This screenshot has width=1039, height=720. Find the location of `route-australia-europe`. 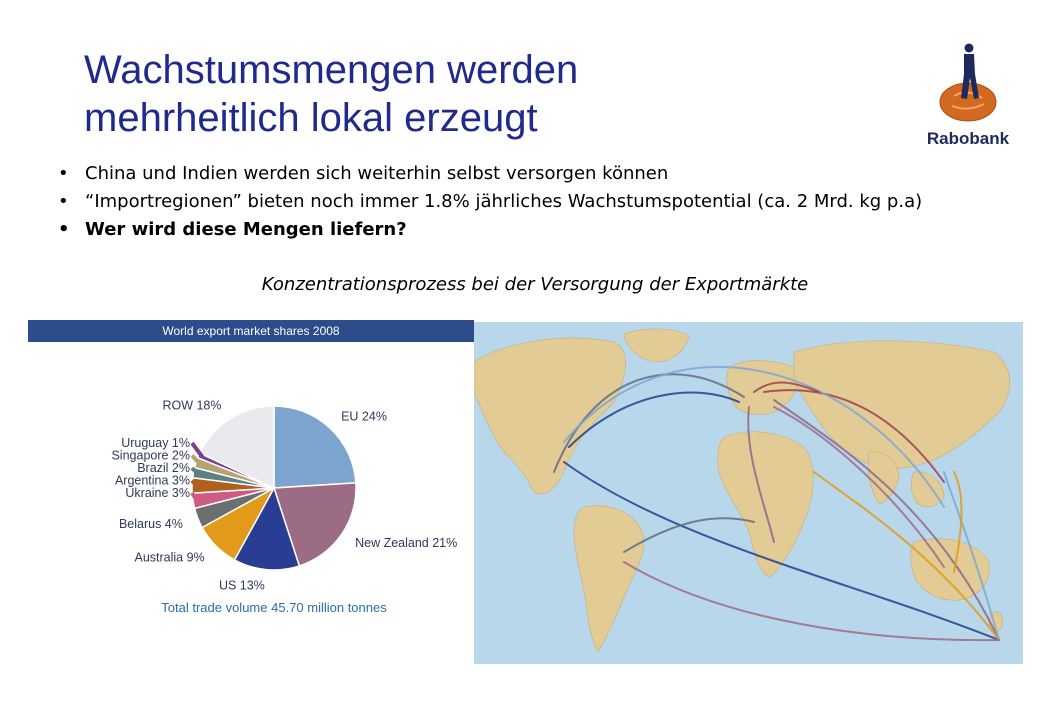

route-australia-europe is located at coordinates (859, 487).